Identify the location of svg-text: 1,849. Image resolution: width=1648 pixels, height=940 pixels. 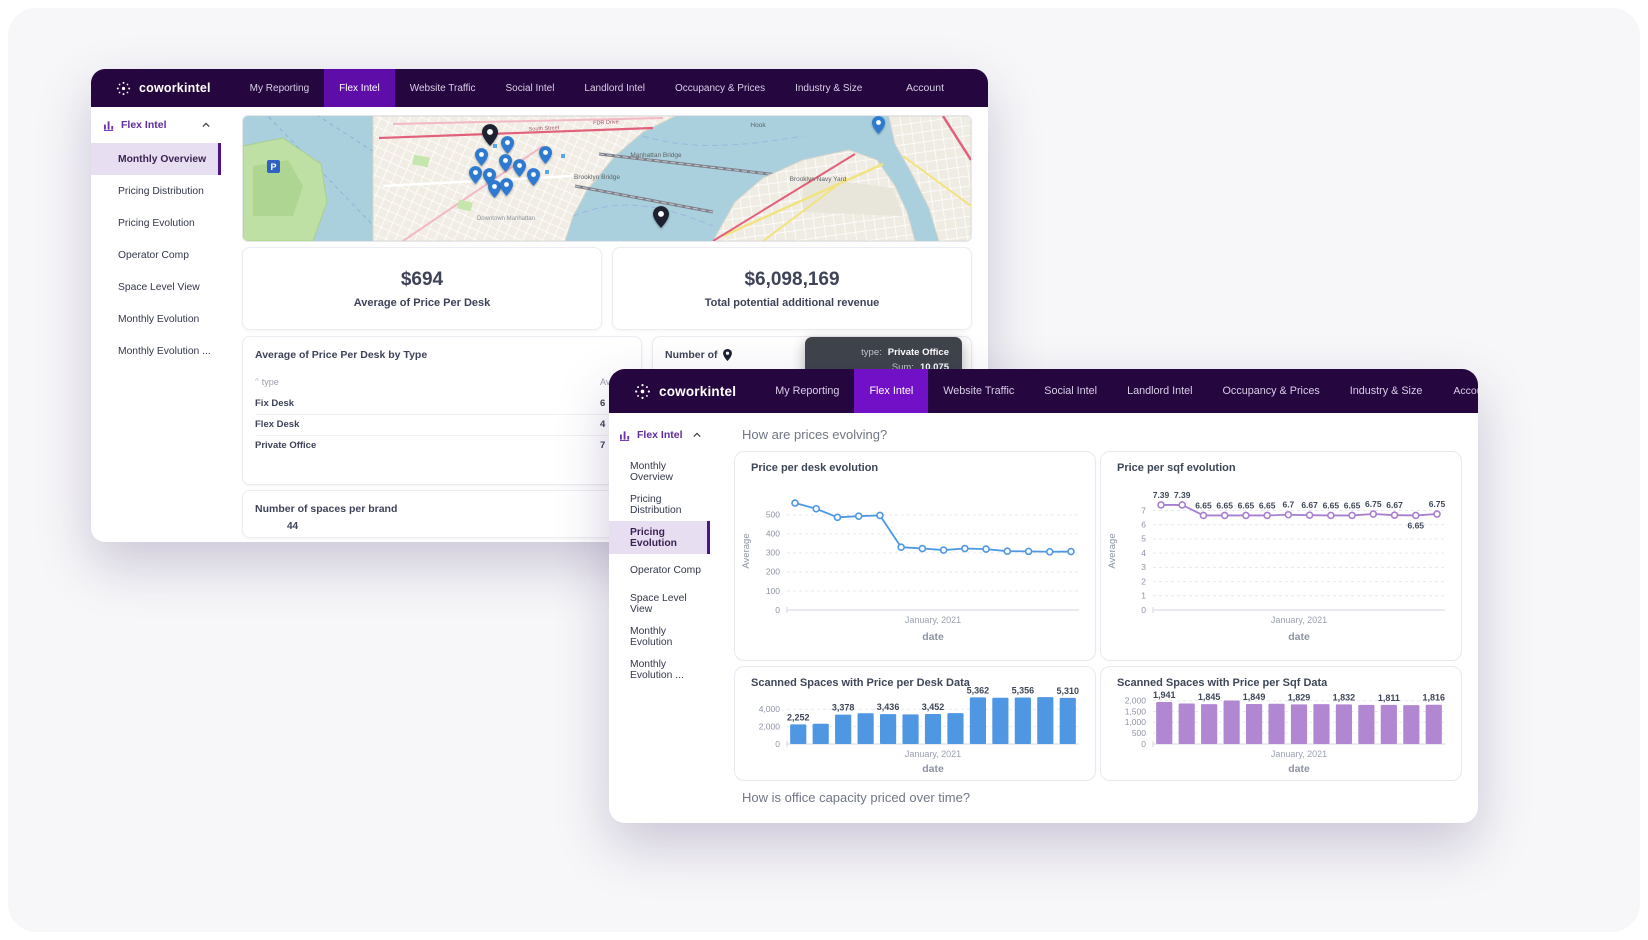
(1254, 697).